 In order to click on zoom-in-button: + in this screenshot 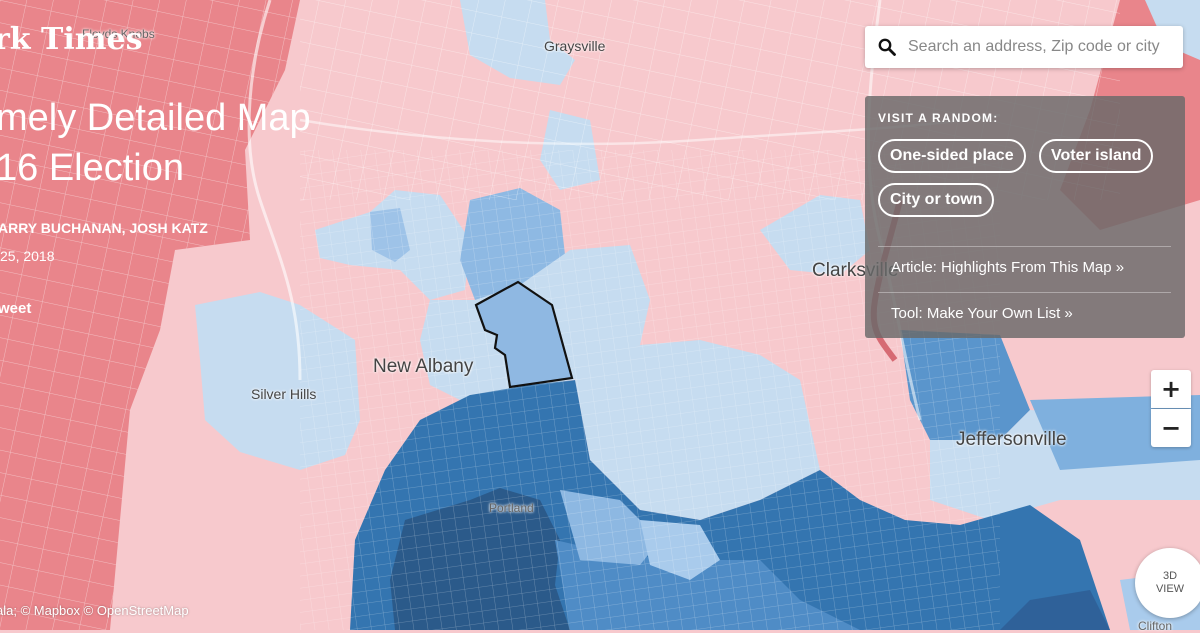, I will do `click(1171, 389)`.